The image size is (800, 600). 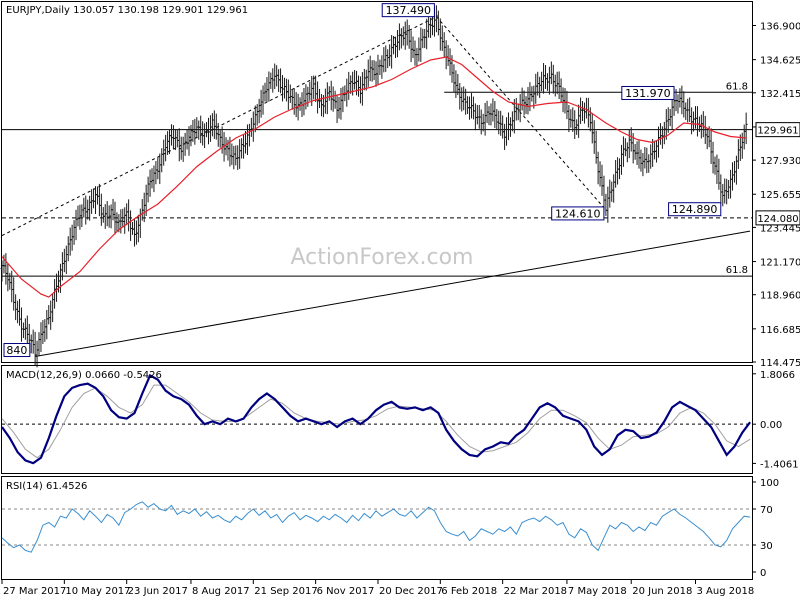 What do you see at coordinates (382, 257) in the screenshot?
I see `watermark: ActionForex.com` at bounding box center [382, 257].